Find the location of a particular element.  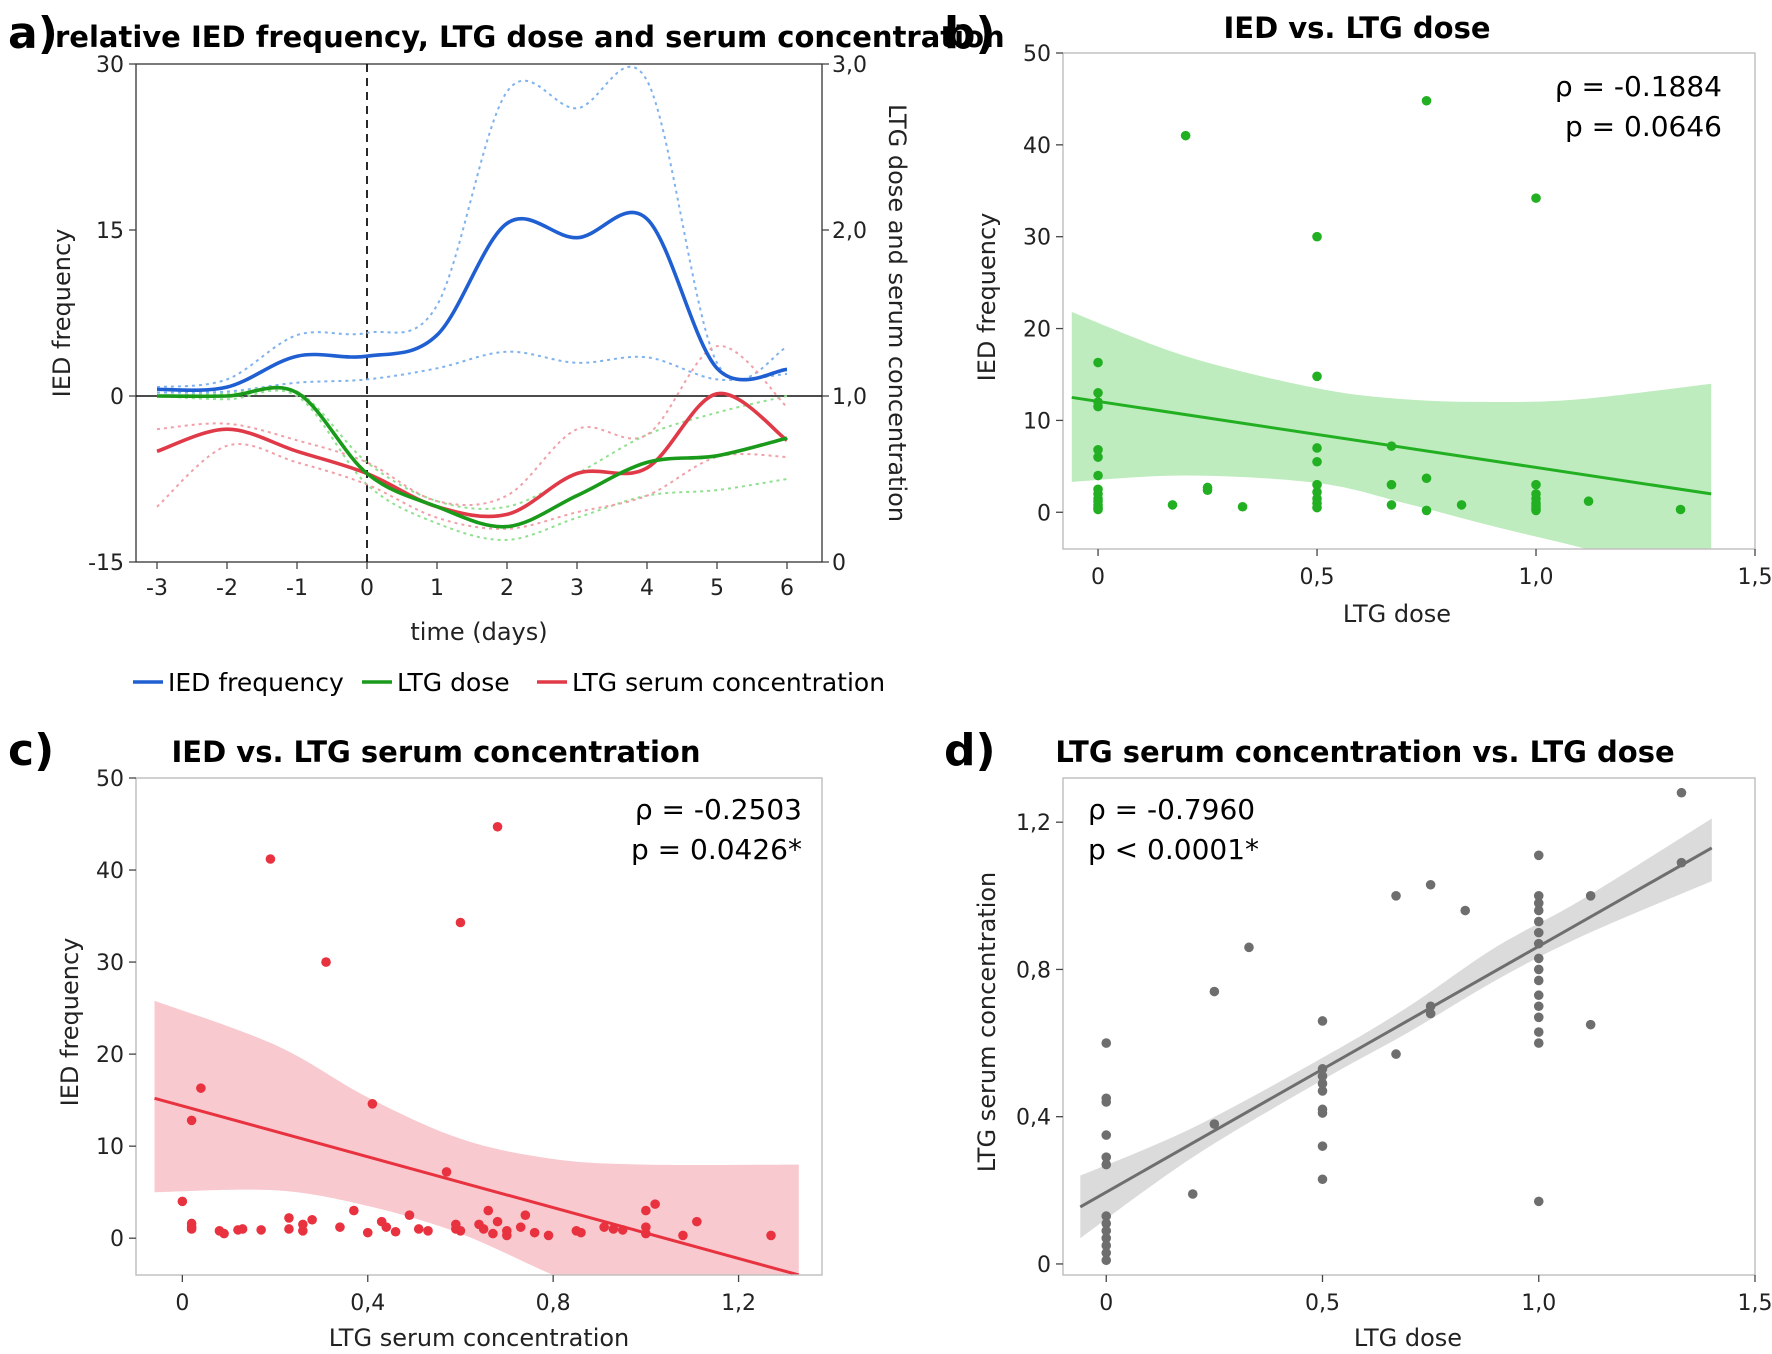

x-tick-label: 0 is located at coordinates (367, 588).